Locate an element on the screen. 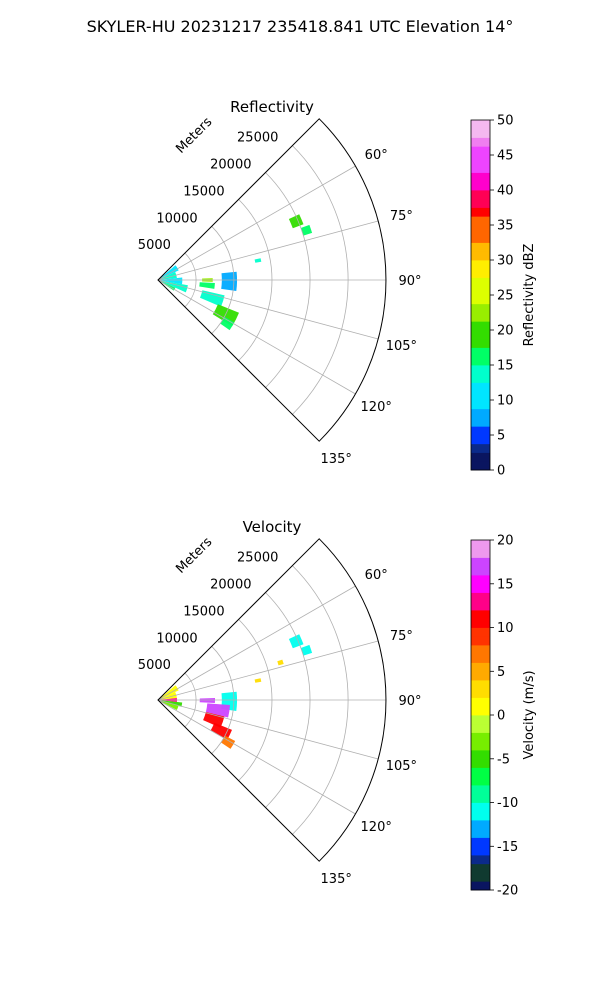 The image size is (600, 1004). colorbar-tick-label: 25 is located at coordinates (505, 296).